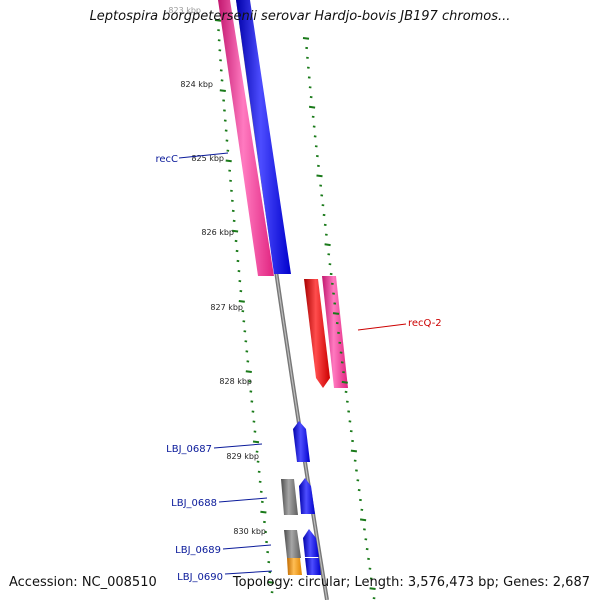  What do you see at coordinates (292, 544) in the screenshot?
I see `gene-gray-lbj0689` at bounding box center [292, 544].